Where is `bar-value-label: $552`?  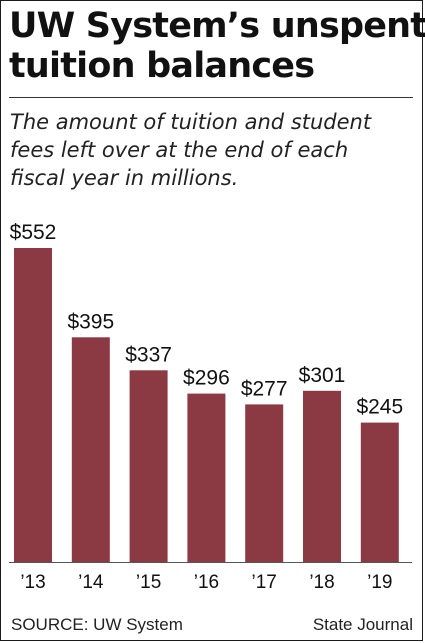
bar-value-label: $552 is located at coordinates (33, 232).